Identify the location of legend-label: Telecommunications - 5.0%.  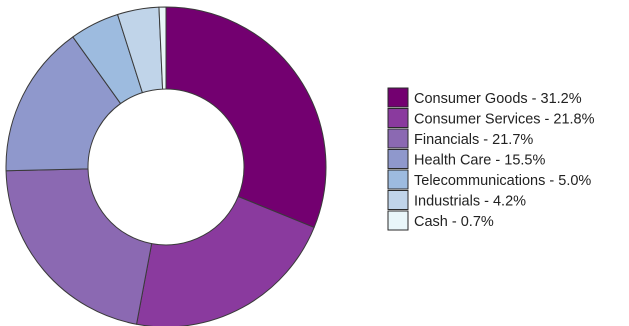
(502, 181).